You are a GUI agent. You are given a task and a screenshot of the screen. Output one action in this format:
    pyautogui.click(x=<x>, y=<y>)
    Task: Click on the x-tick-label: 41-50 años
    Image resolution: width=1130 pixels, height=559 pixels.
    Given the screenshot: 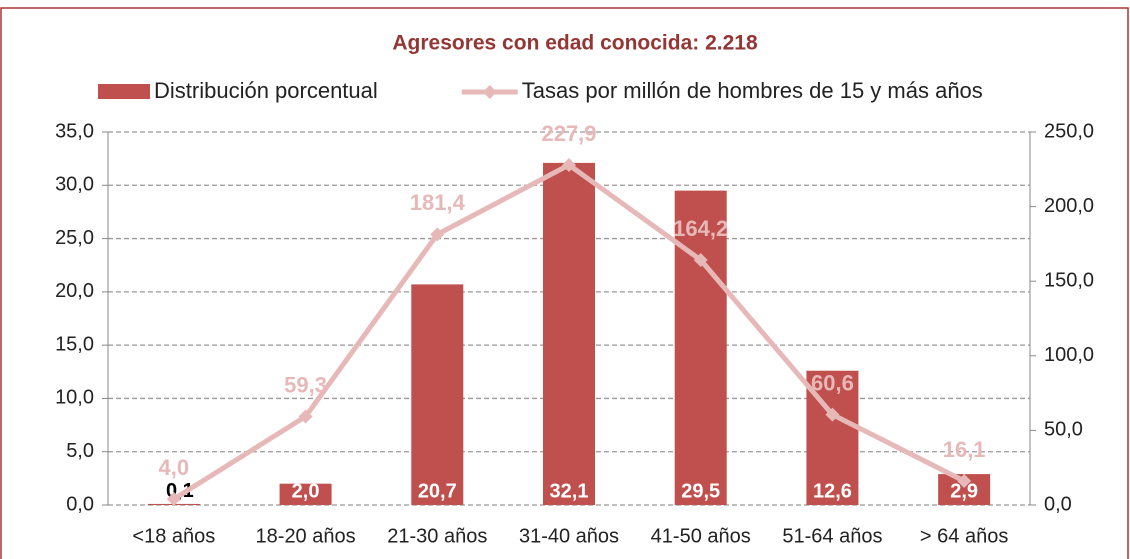 What is the action you would take?
    pyautogui.click(x=701, y=536)
    